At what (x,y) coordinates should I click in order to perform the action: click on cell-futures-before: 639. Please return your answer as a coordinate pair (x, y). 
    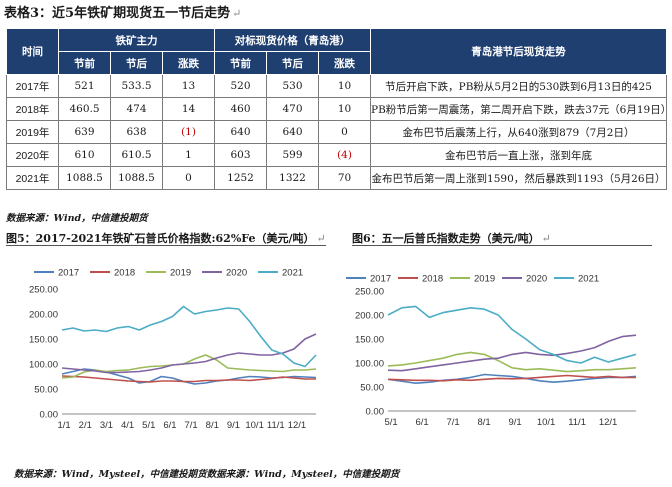
    Looking at the image, I should click on (84, 132).